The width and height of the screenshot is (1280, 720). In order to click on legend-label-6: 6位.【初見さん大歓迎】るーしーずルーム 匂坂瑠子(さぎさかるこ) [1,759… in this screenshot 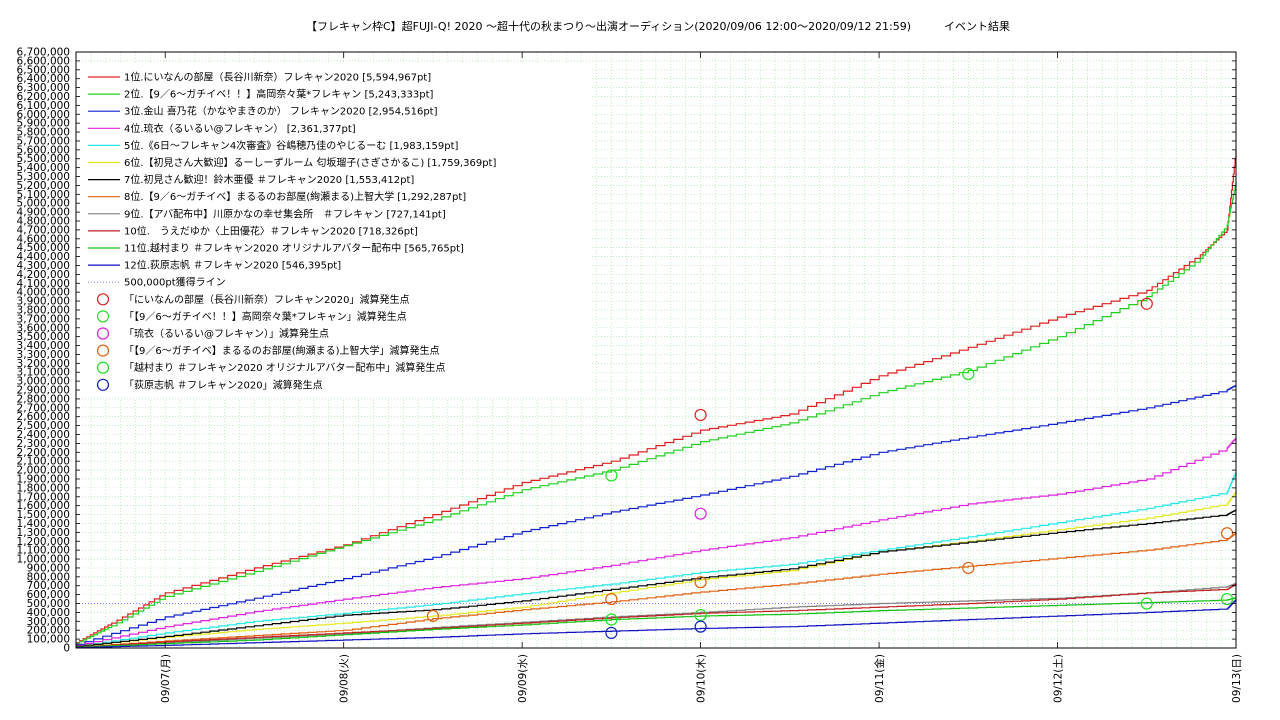, I will do `click(310, 162)`.